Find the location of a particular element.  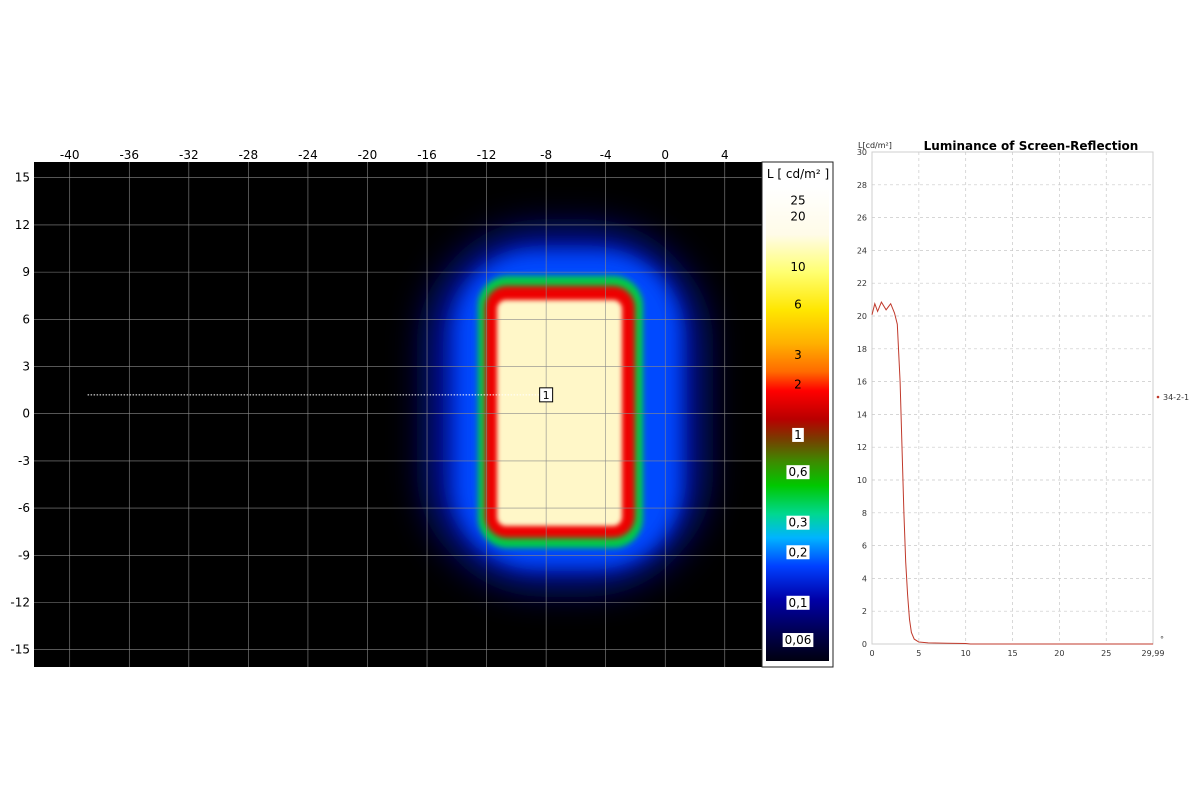

colorbar-tick-label: 20 is located at coordinates (797, 217).